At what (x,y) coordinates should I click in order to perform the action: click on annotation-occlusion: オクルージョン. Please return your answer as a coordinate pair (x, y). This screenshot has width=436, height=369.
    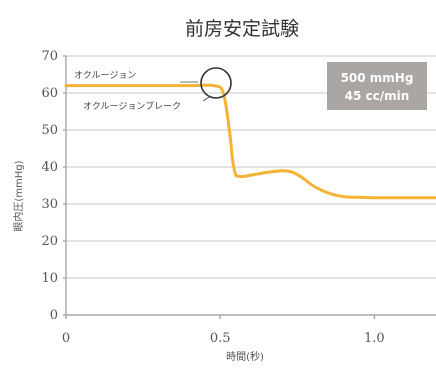
    Looking at the image, I should click on (105, 75).